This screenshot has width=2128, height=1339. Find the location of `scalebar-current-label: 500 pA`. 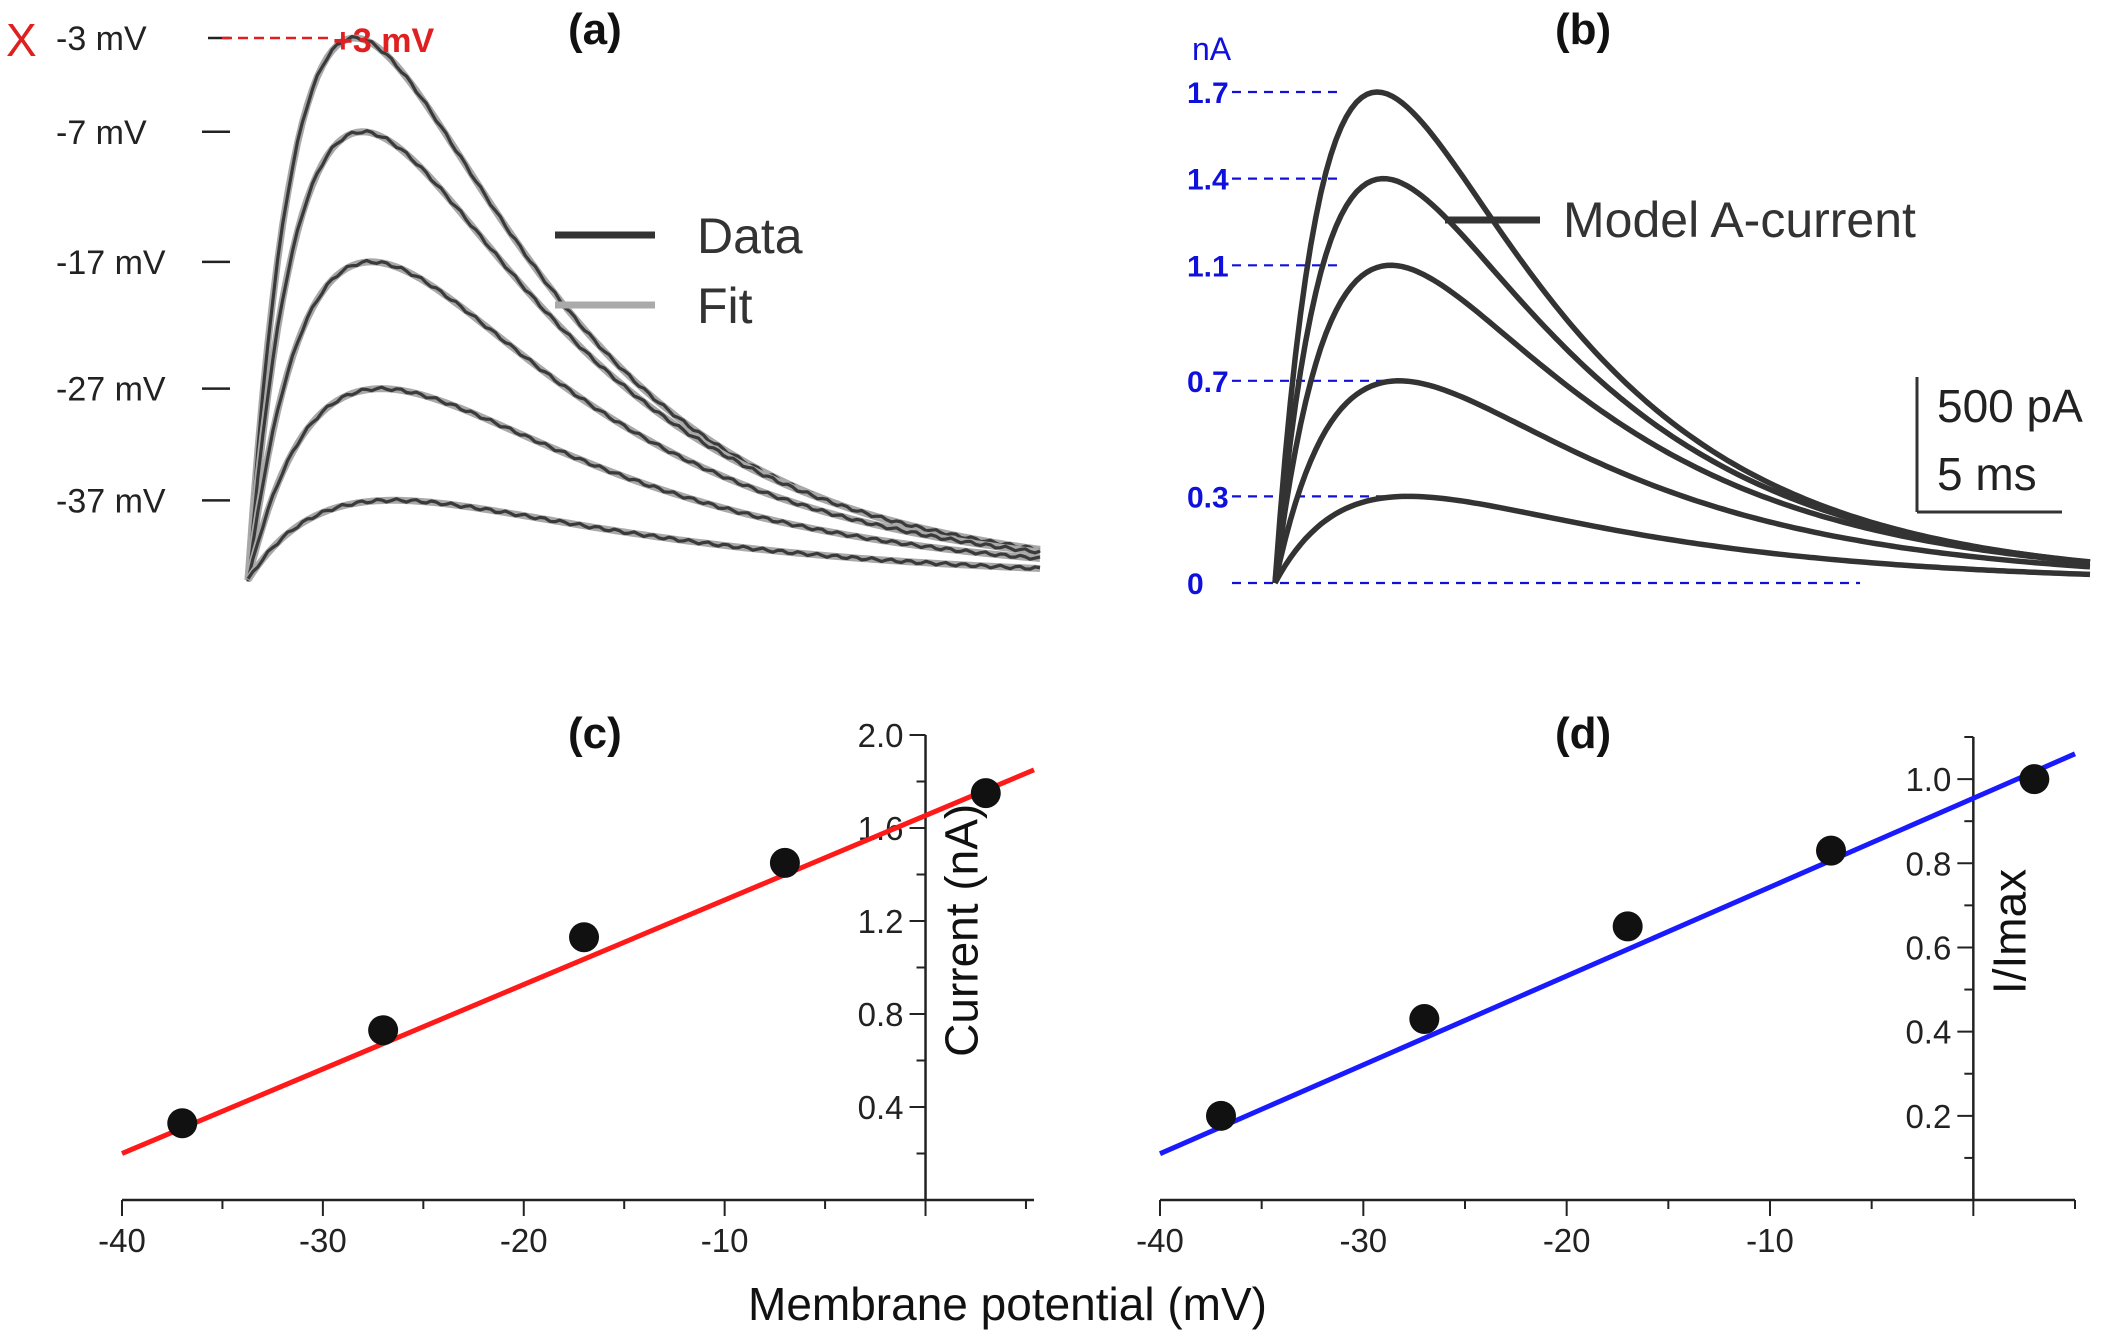

scalebar-current-label: 500 pA is located at coordinates (2010, 406).